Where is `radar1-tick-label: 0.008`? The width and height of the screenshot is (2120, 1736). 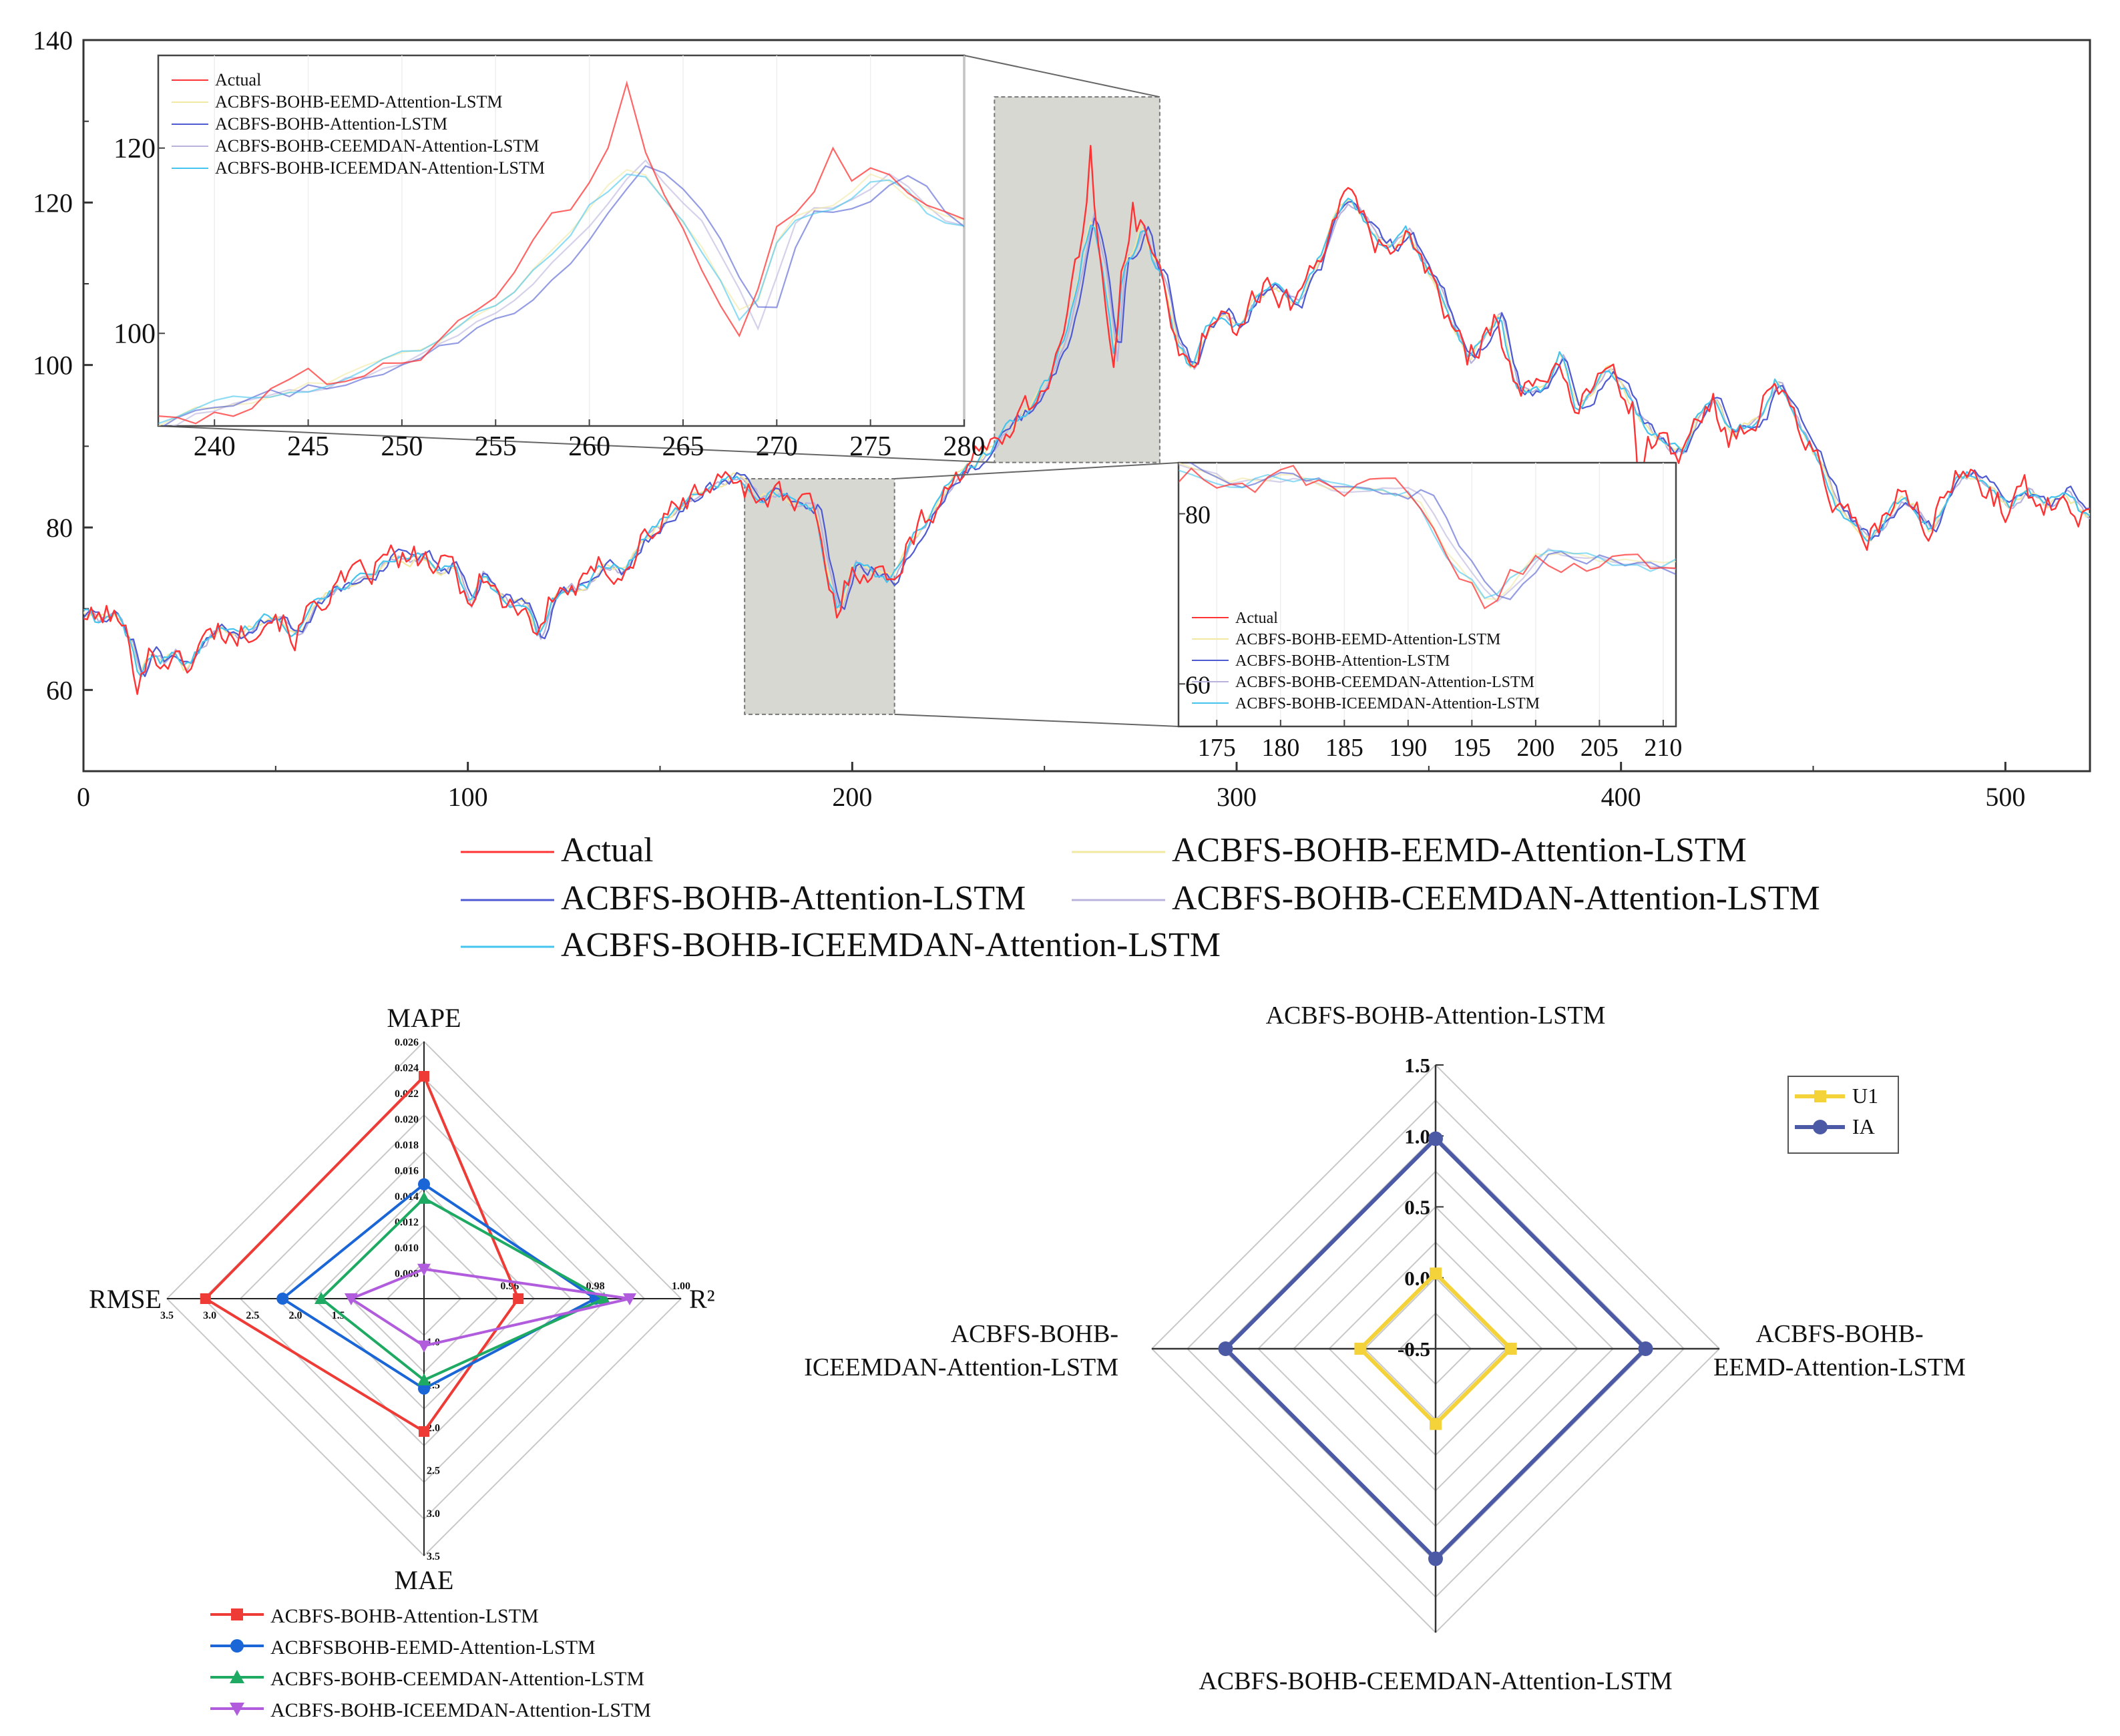
radar1-tick-label: 0.008 is located at coordinates (407, 1274).